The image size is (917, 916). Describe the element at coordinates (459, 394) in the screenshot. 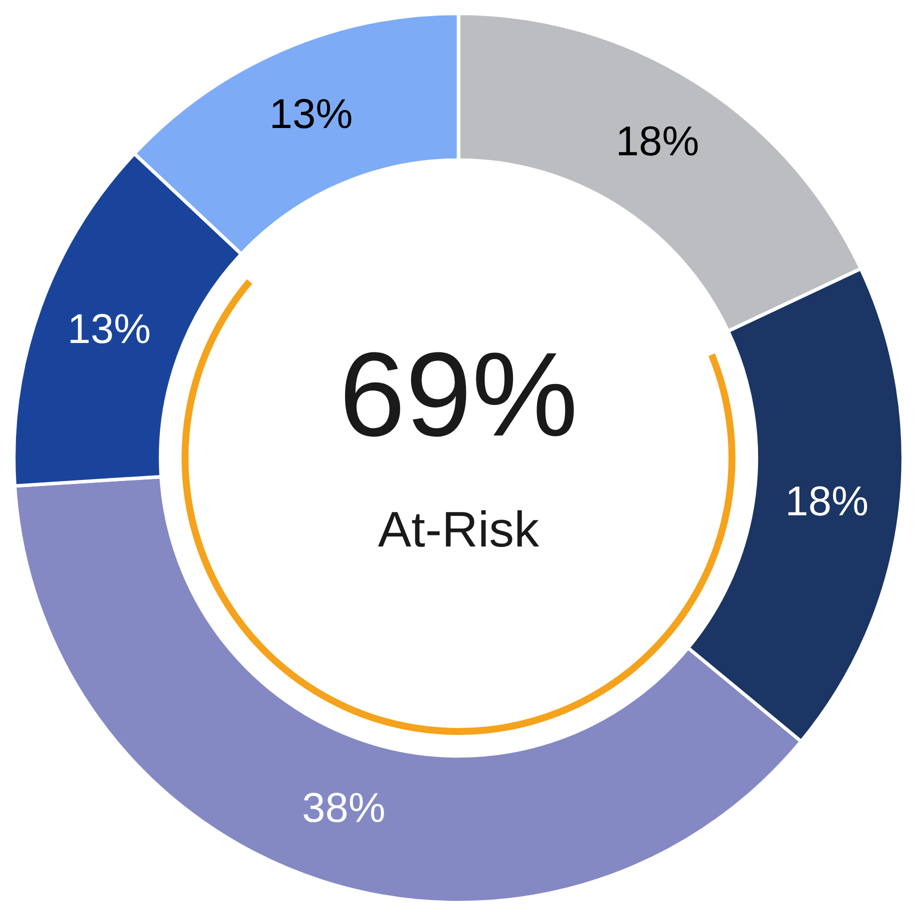

I see `text: 69%` at that location.